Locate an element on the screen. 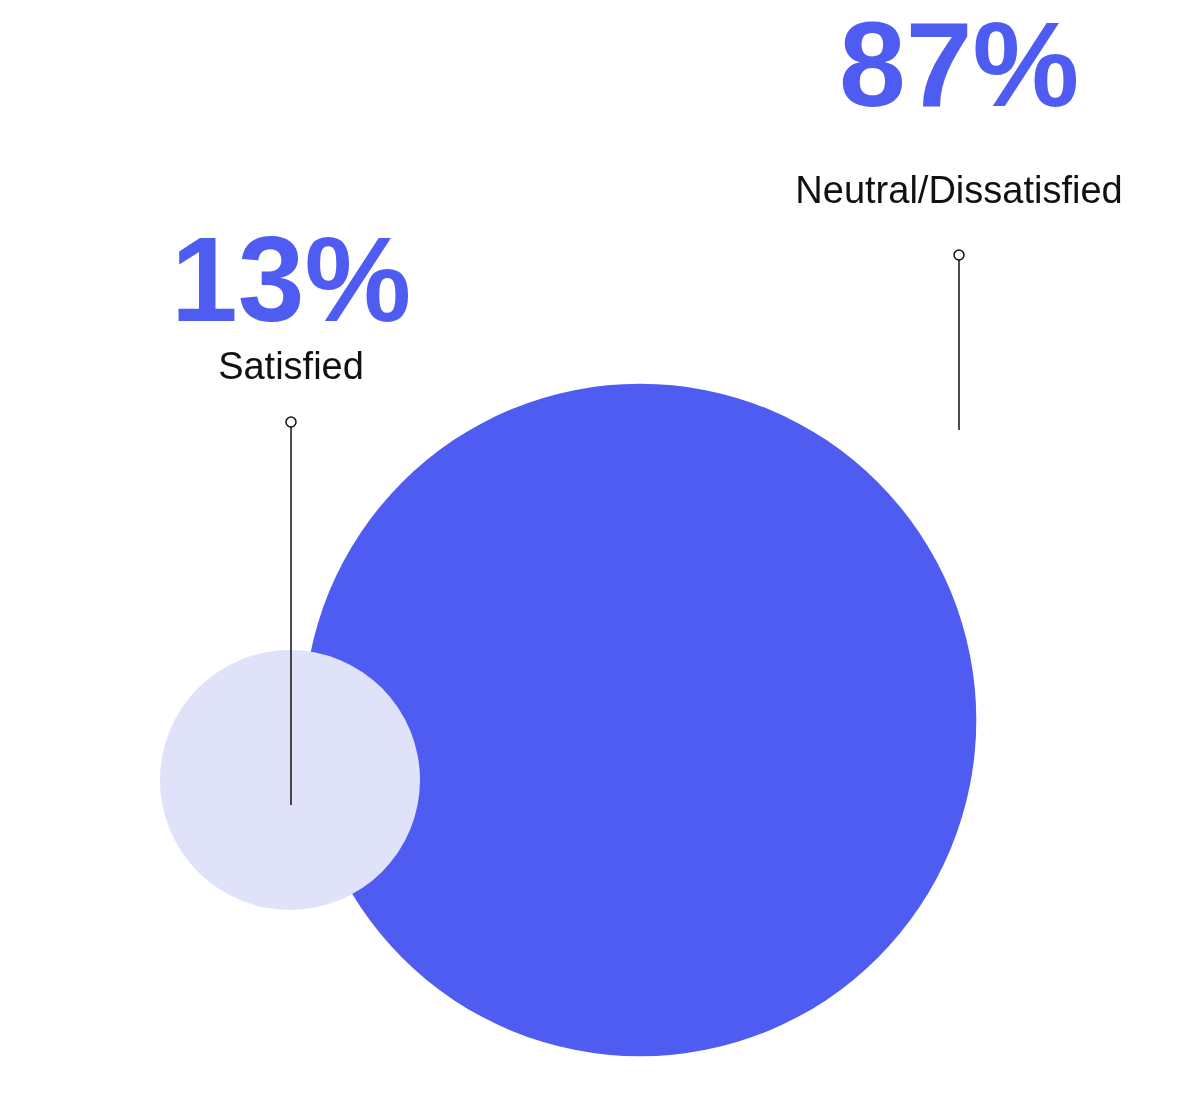 The height and width of the screenshot is (1118, 1178). category-label: Neutral/Dissatisfied is located at coordinates (959, 190).